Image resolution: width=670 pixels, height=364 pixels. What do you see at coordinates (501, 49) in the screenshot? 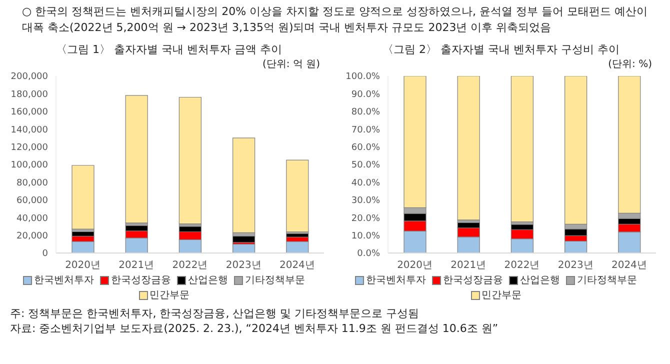
I see `chart-title: 〈그림 2〉 출자자별 국내 벤처투자 구성비 추이` at bounding box center [501, 49].